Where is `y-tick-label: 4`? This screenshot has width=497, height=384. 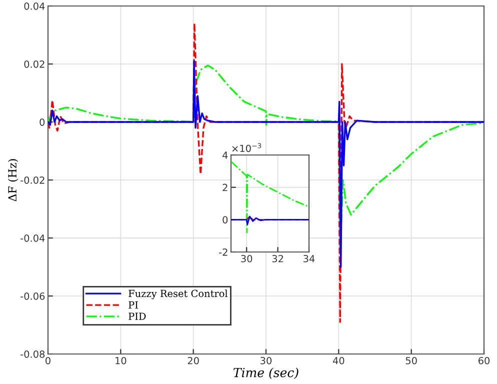 y-tick-label: 4 is located at coordinates (225, 155).